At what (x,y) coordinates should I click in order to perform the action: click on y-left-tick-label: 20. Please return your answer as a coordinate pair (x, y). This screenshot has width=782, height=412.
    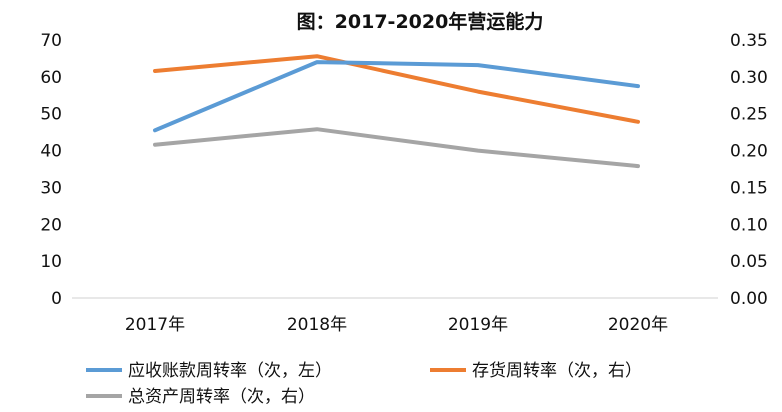
    Looking at the image, I should click on (51, 225).